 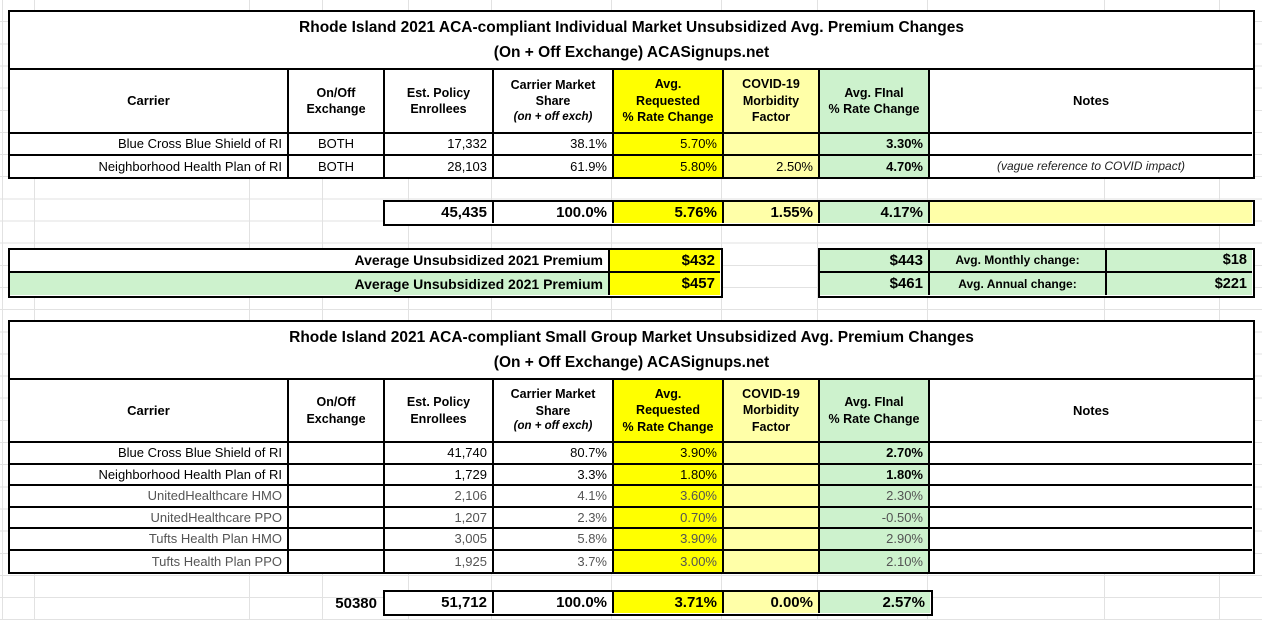 What do you see at coordinates (875, 261) in the screenshot?
I see `premium-final-cell: $443` at bounding box center [875, 261].